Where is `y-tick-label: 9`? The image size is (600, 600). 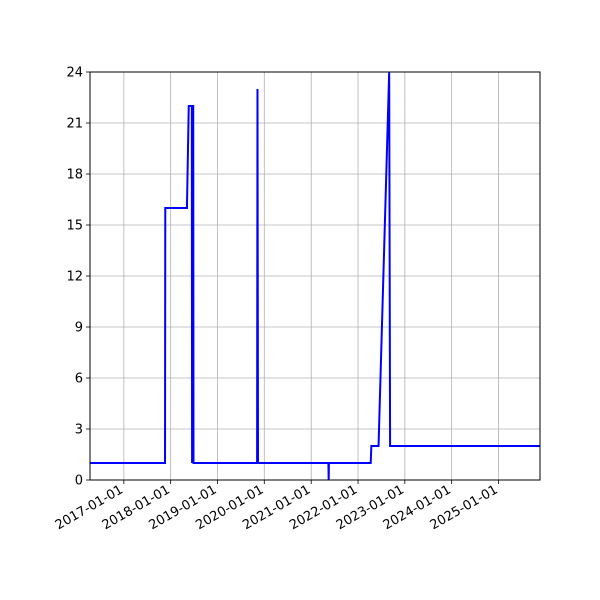
y-tick-label: 9 is located at coordinates (79, 328).